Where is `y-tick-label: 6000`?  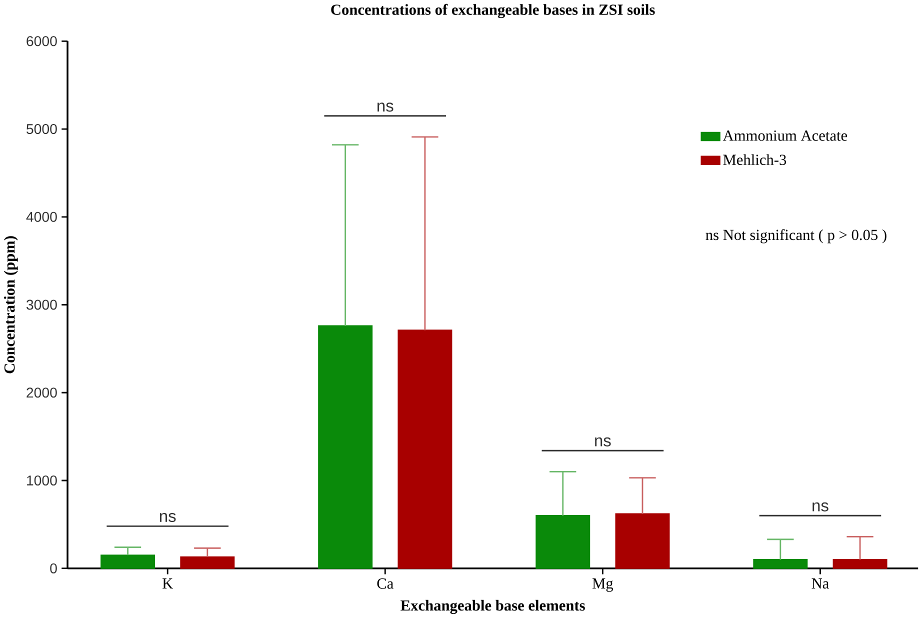 y-tick-label: 6000 is located at coordinates (41, 41).